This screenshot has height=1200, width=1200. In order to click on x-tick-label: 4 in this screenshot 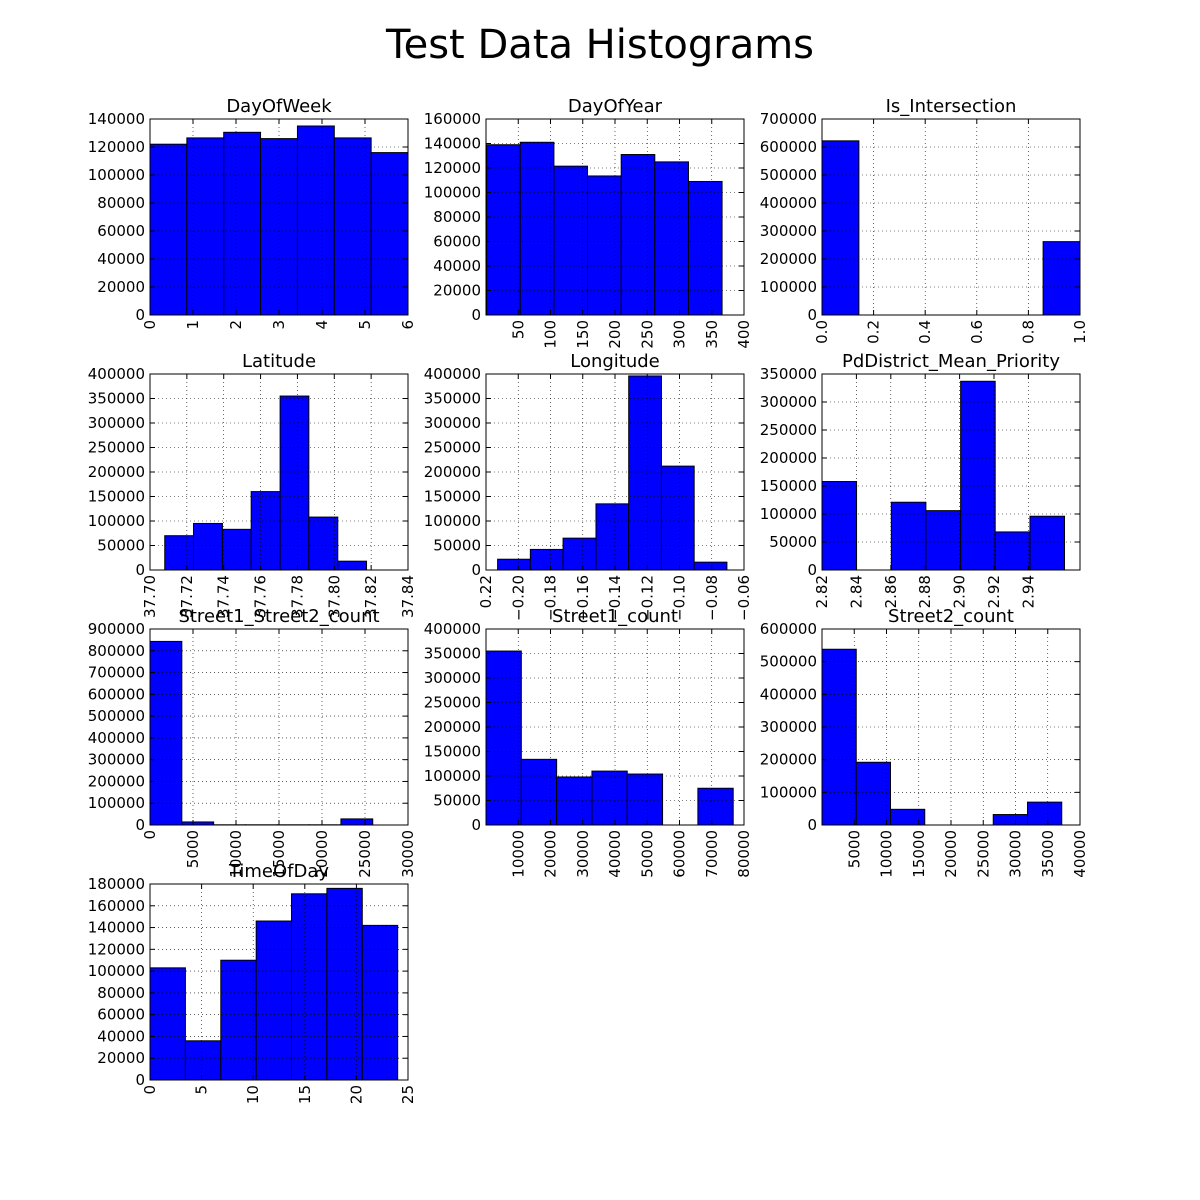, I will do `click(322, 325)`.